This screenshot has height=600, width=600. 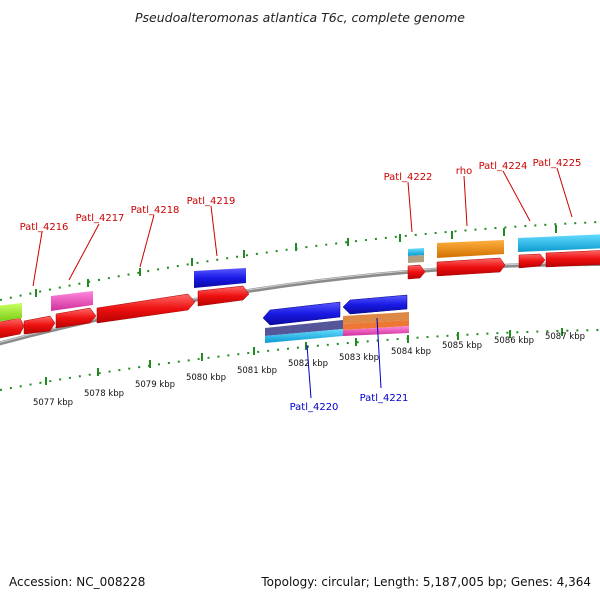 I want to click on tick-label: 5087 kbp, so click(x=565, y=337).